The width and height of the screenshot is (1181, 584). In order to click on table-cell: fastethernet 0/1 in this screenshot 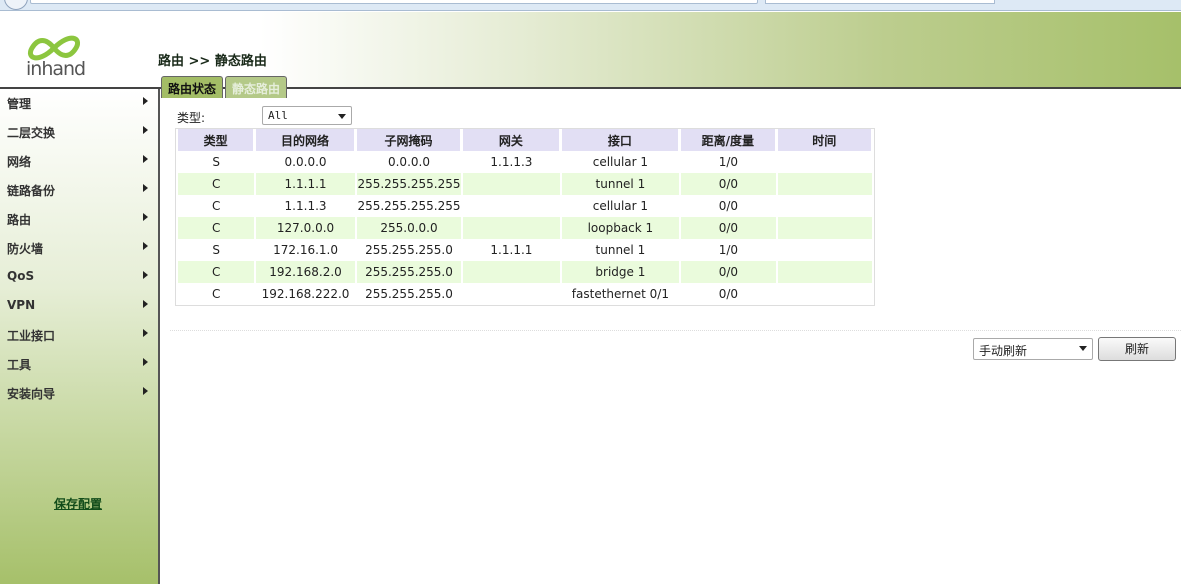, I will do `click(620, 294)`.